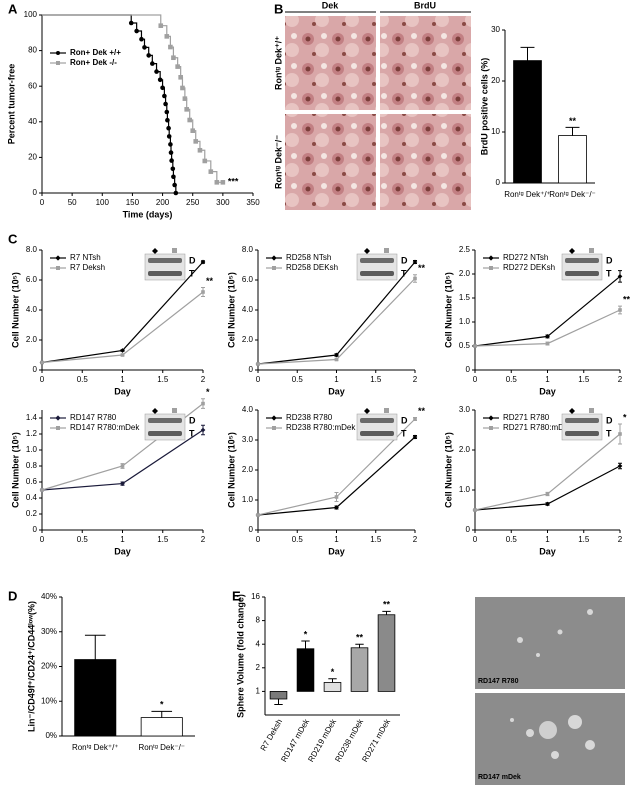 The image size is (635, 792). Describe the element at coordinates (253, 202) in the screenshot. I see `x-tick-label: 350` at that location.